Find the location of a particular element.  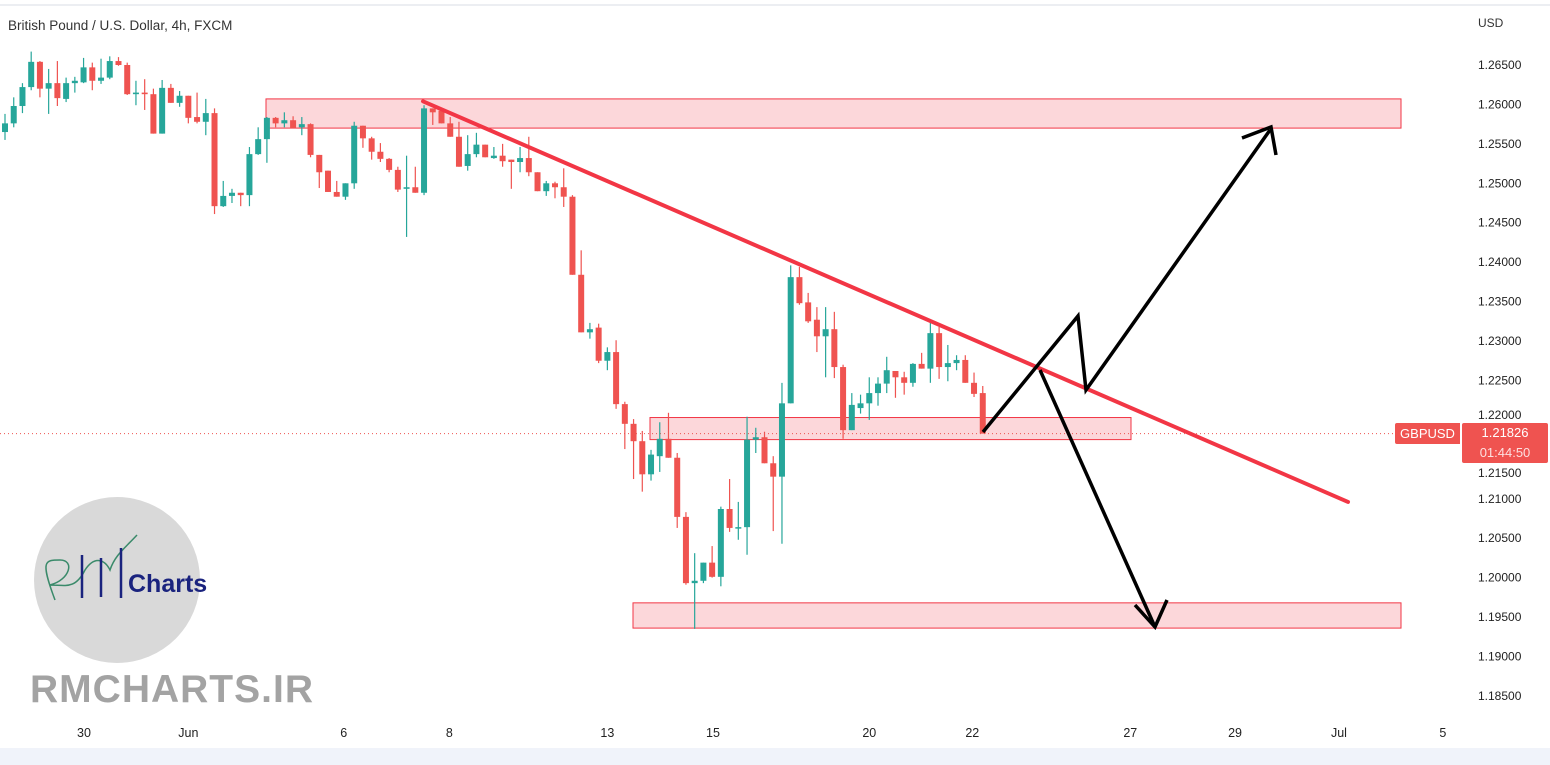

rmcharts-logo: Charts is located at coordinates (120, 580).